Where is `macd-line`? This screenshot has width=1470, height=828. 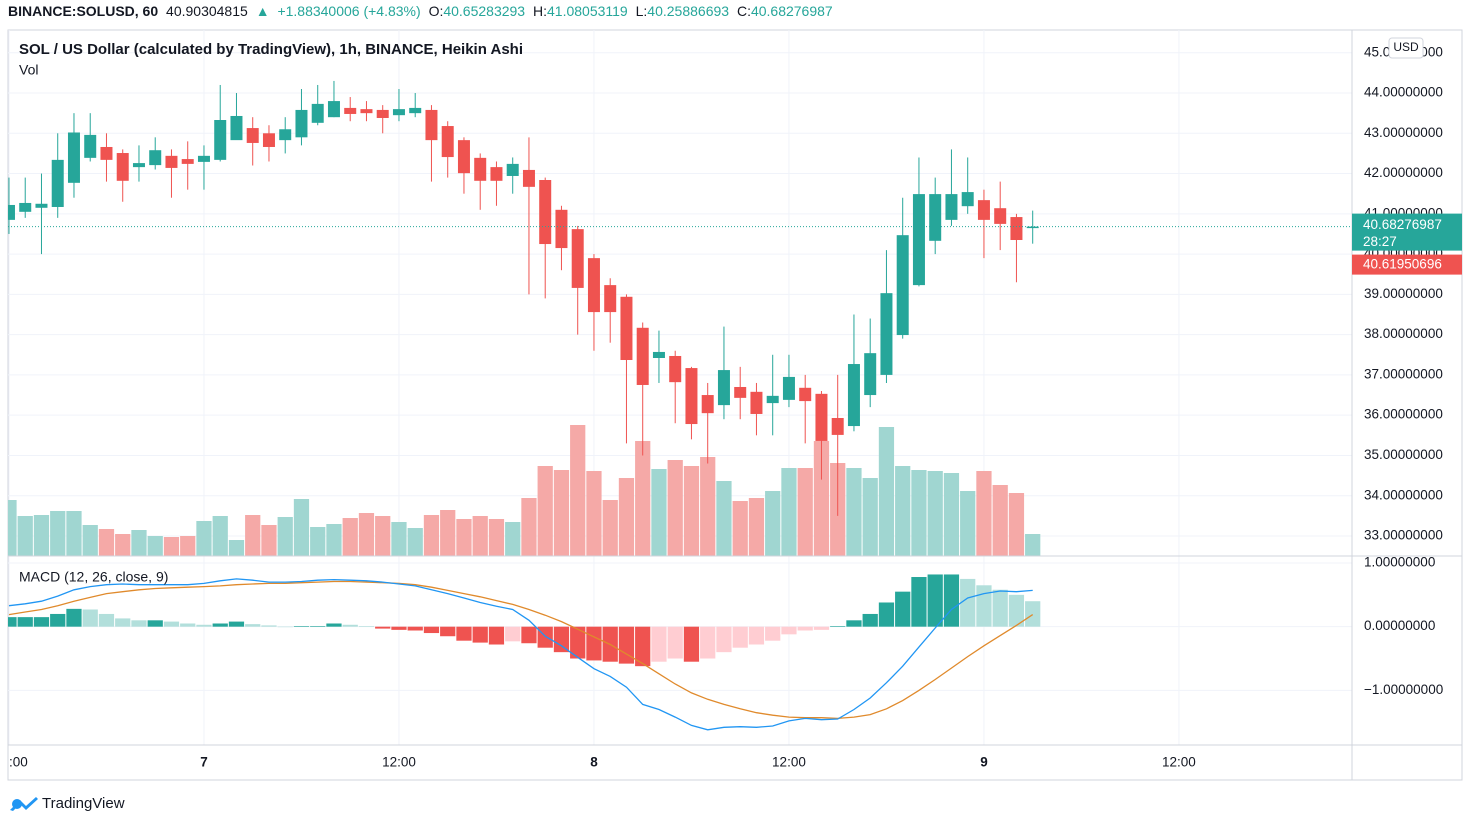 macd-line is located at coordinates (520, 654).